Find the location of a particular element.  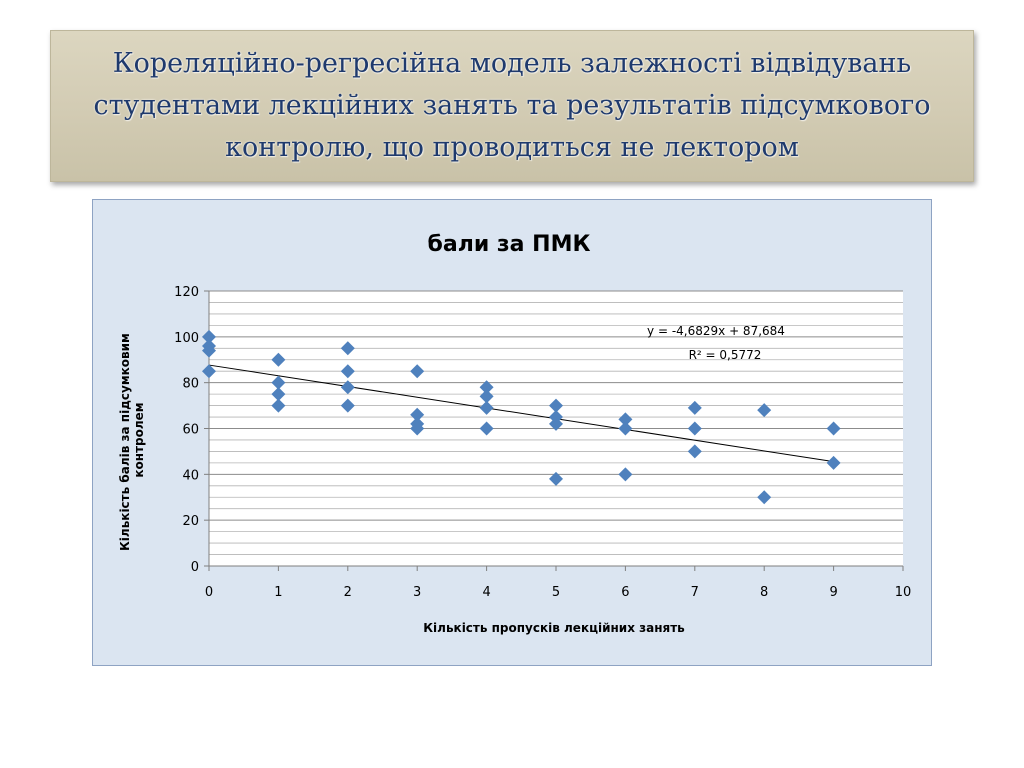

x-tick-label: 7 is located at coordinates (695, 592).